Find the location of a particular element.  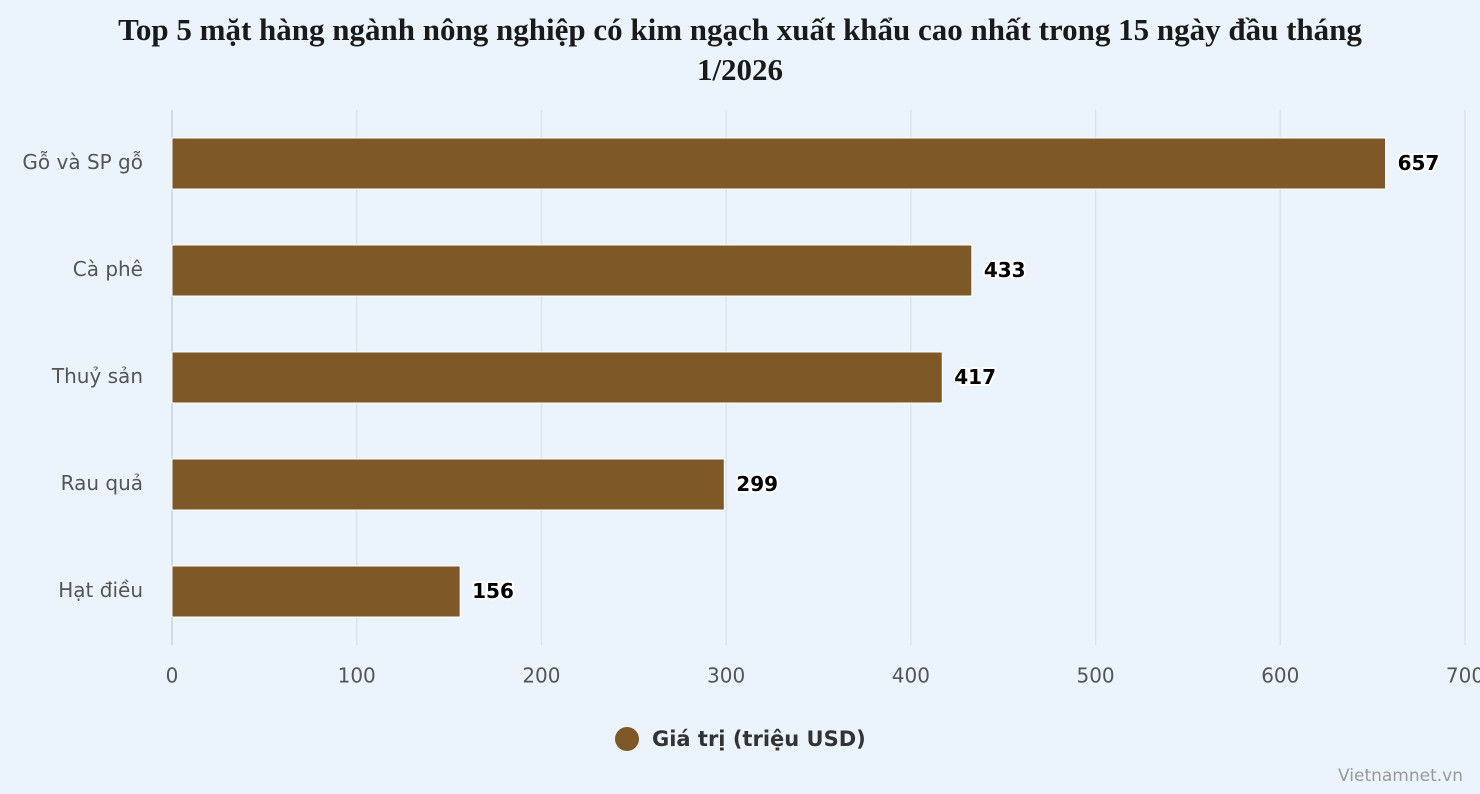

y-tick-label: Rau quả is located at coordinates (102, 483).